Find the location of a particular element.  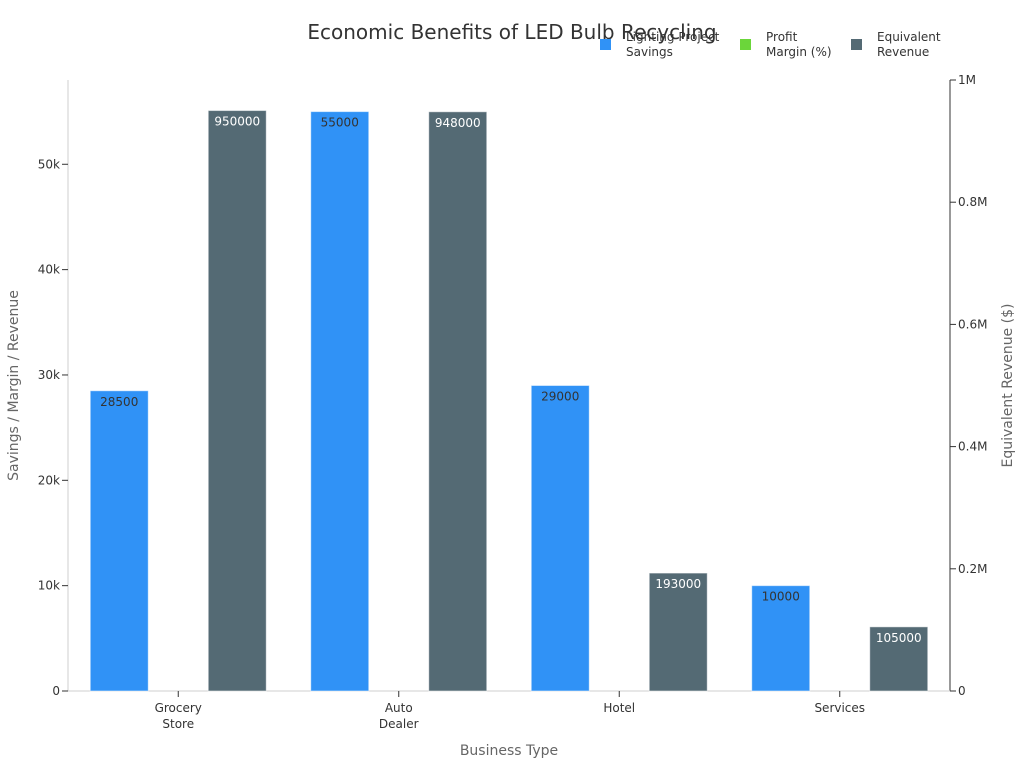

data-label: 105000 is located at coordinates (899, 638).